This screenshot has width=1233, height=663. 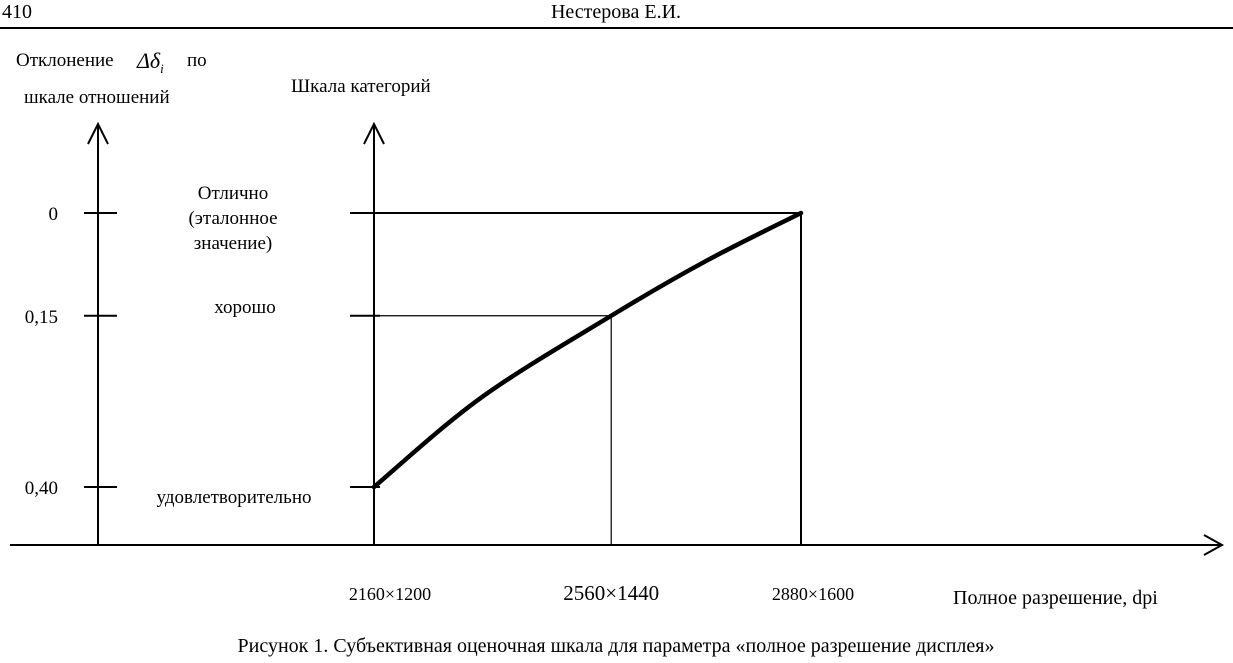 I want to click on x-tick-label: 2160×1200, so click(x=390, y=594).